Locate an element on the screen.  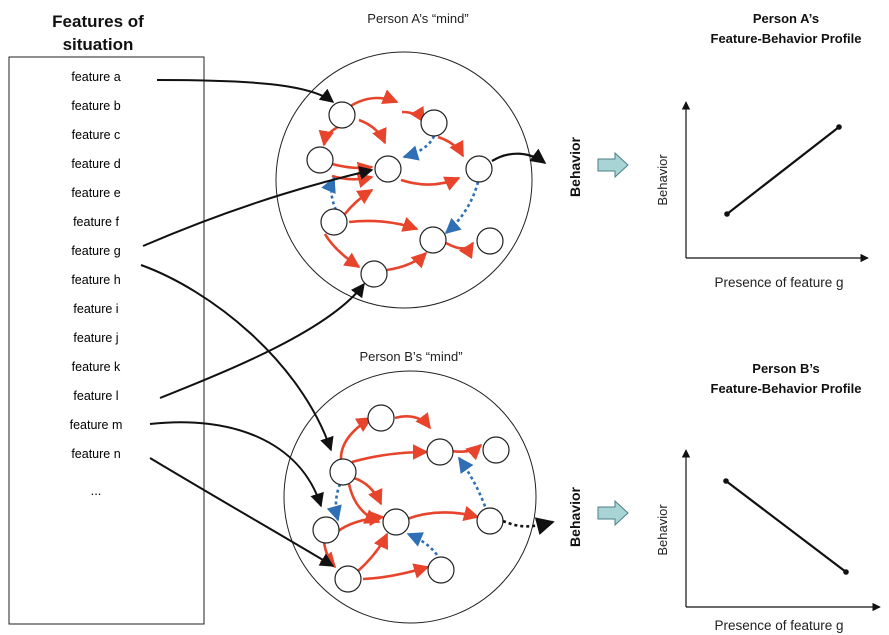
person-b-profile-ylabel: Behavior is located at coordinates (662, 530).